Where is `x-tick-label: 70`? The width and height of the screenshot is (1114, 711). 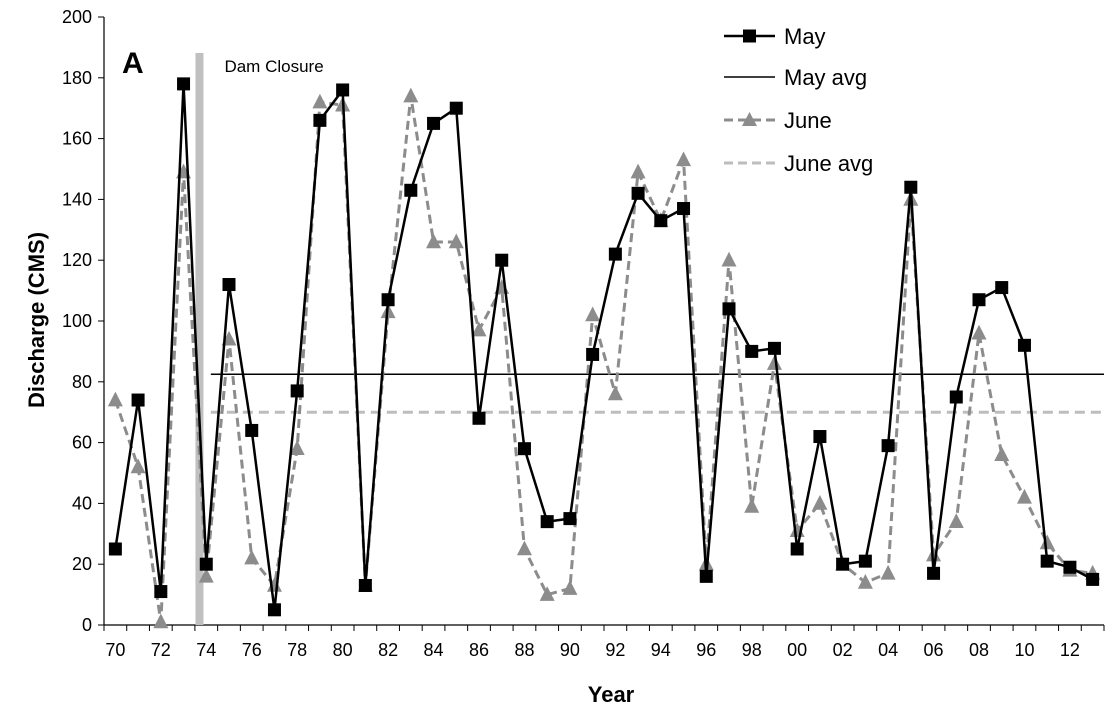 x-tick-label: 70 is located at coordinates (115, 650).